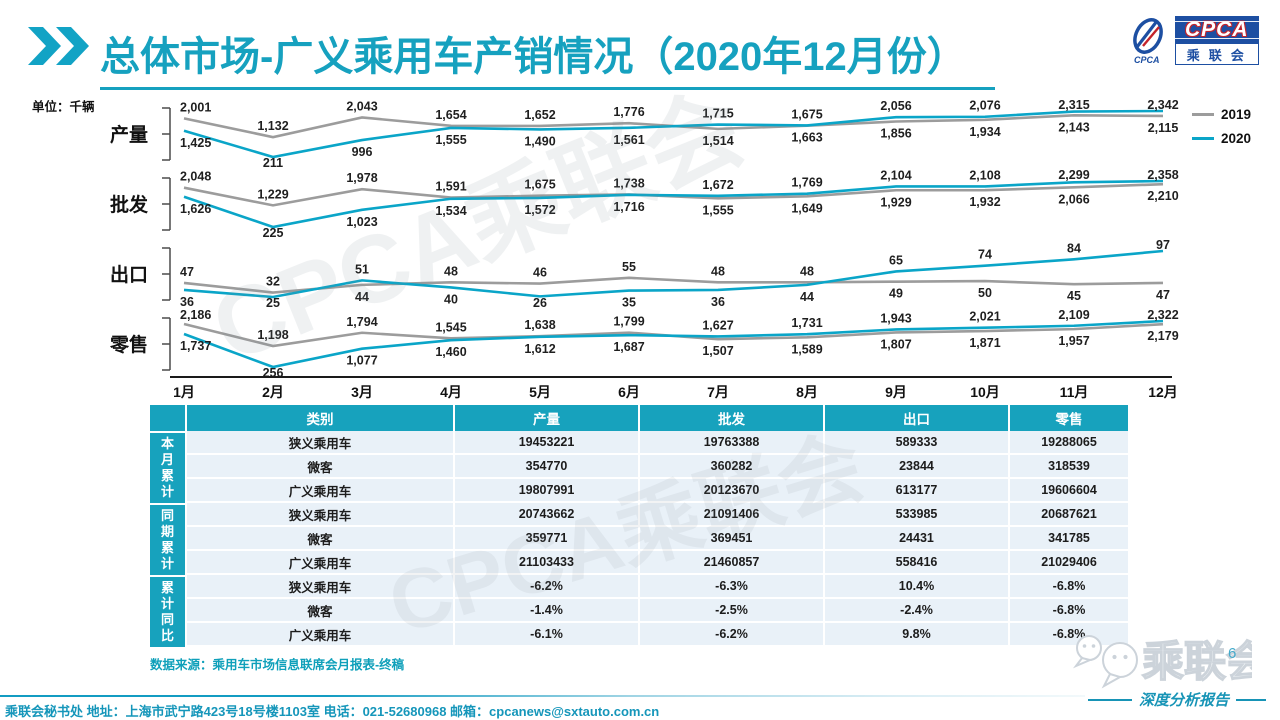 This screenshot has height=720, width=1280. Describe the element at coordinates (547, 539) in the screenshot. I see `table-value-cell: 359771` at that location.